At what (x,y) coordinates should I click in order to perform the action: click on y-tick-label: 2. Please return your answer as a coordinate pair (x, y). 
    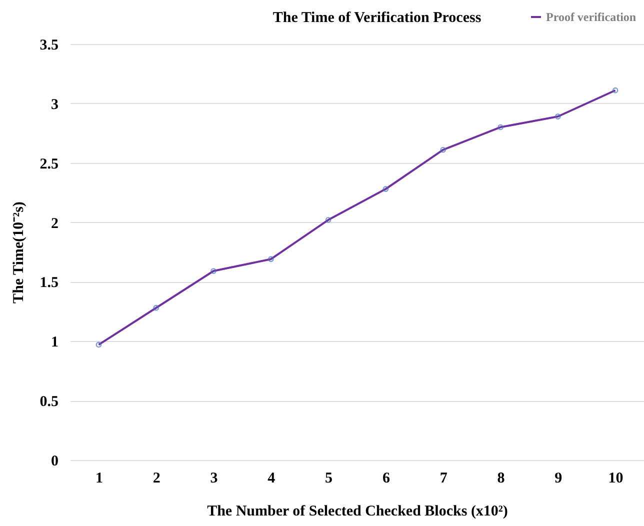
    Looking at the image, I should click on (54, 224).